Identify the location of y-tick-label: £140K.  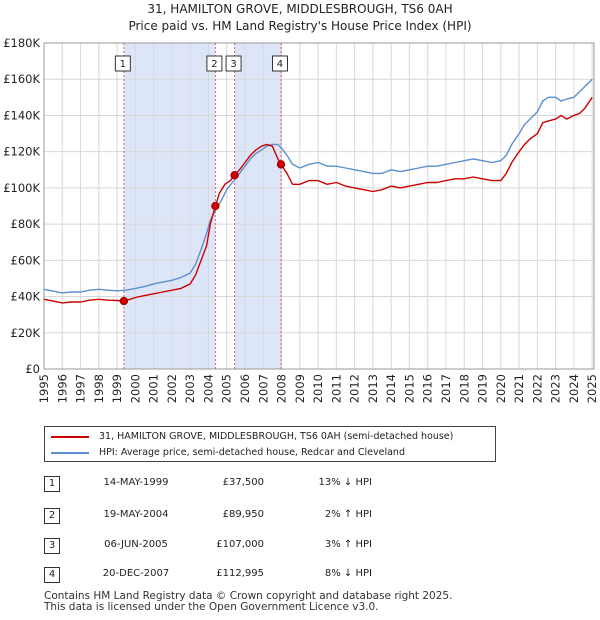
(21, 115).